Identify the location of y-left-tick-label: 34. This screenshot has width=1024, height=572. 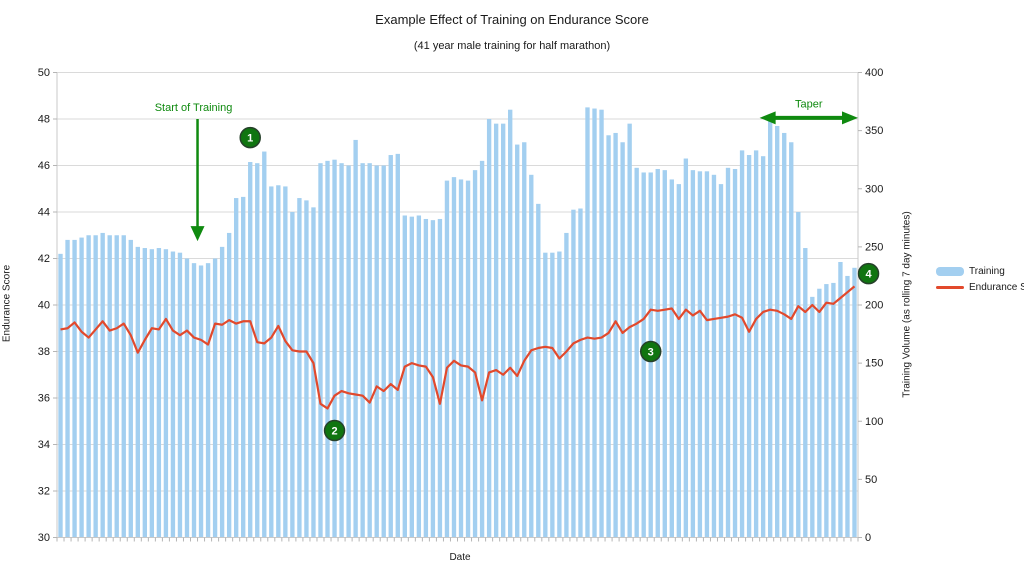
(44, 445).